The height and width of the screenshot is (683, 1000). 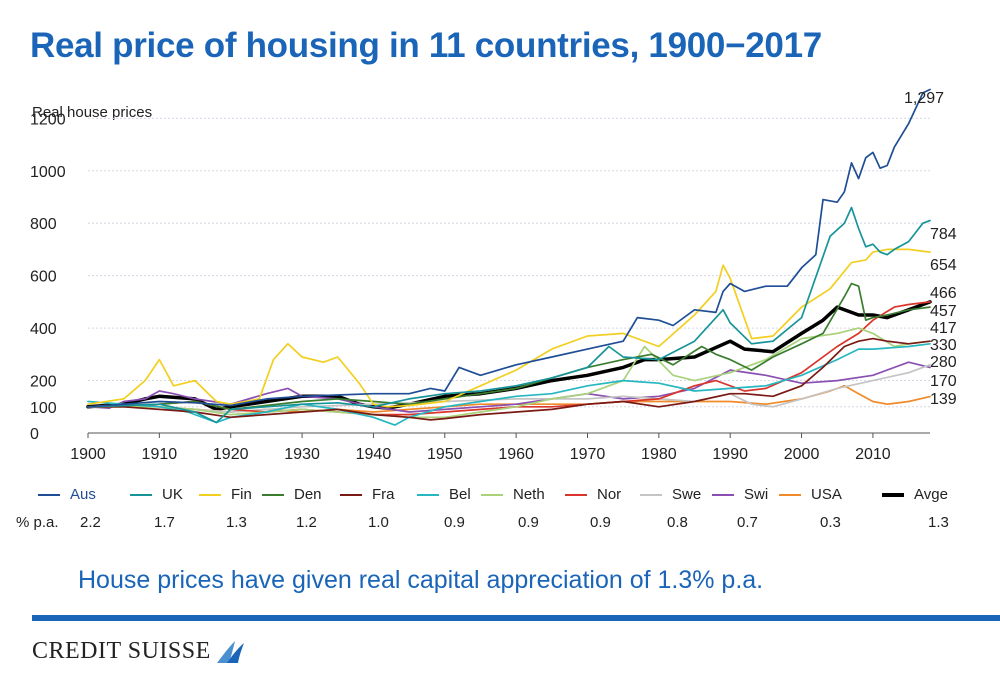 What do you see at coordinates (509, 387) in the screenshot?
I see `series-line-swi` at bounding box center [509, 387].